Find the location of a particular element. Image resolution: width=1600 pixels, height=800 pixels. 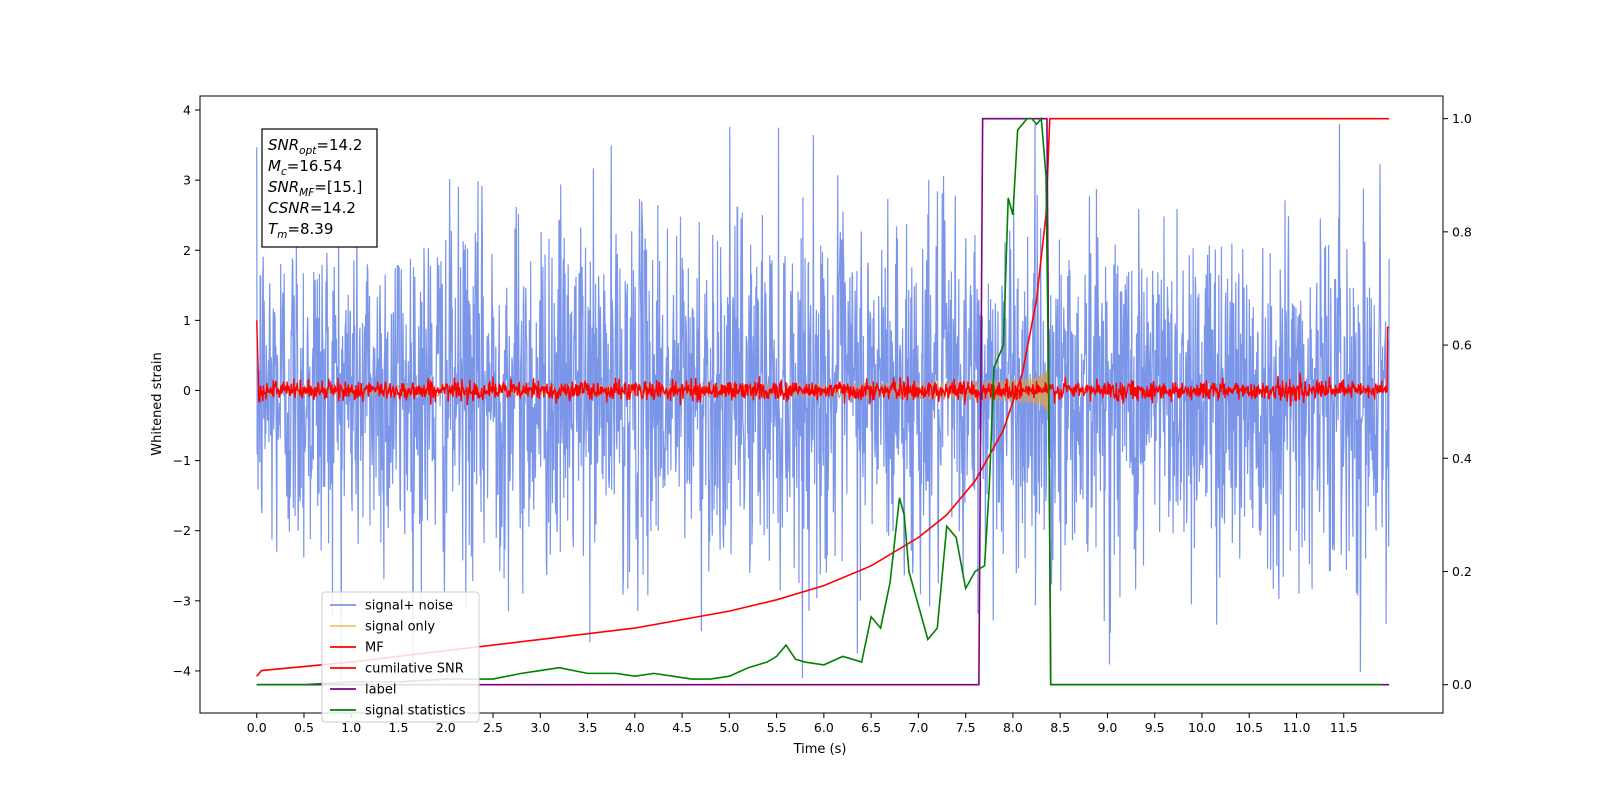

legend-label: MF is located at coordinates (374, 648).